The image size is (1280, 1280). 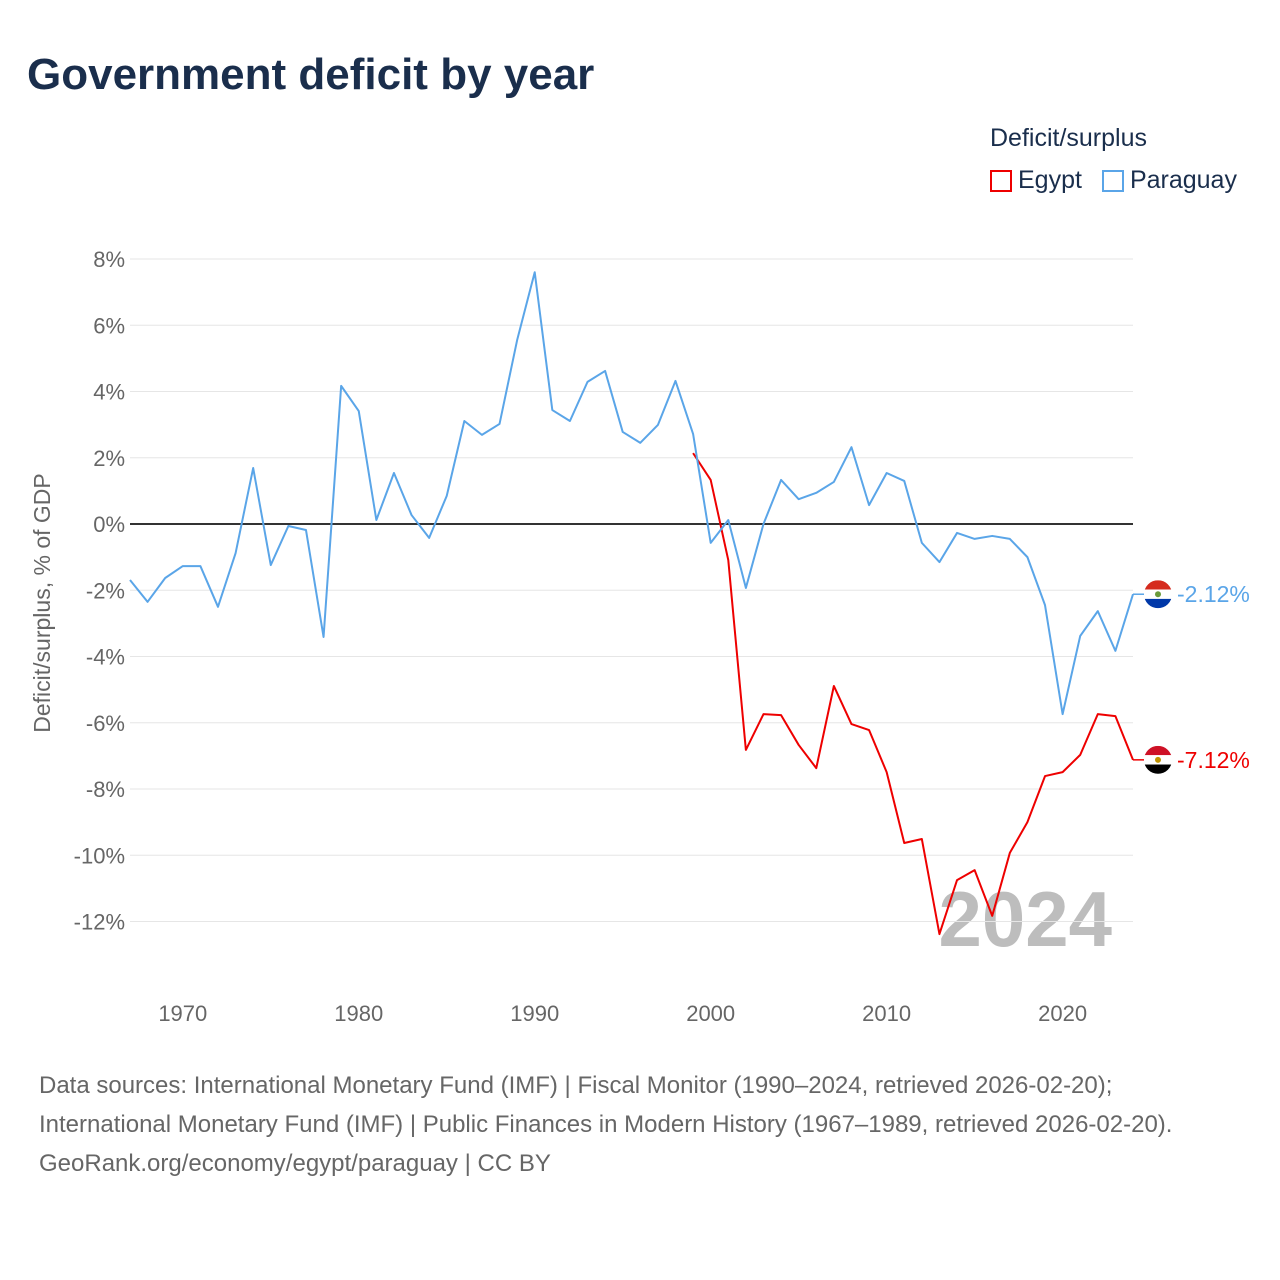 I want to click on y-tick-label: 2%, so click(x=109, y=458).